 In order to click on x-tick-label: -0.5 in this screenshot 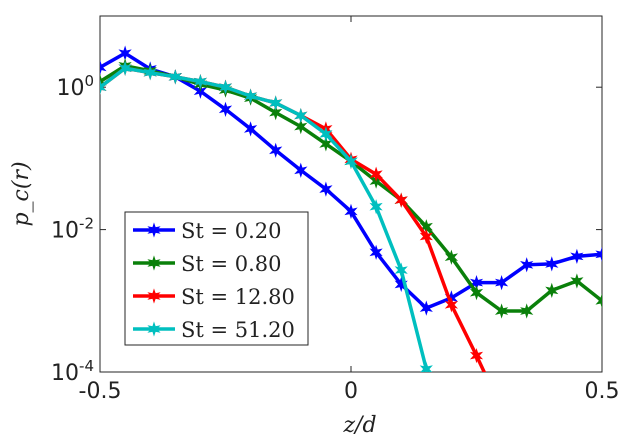, I will do `click(100, 391)`.